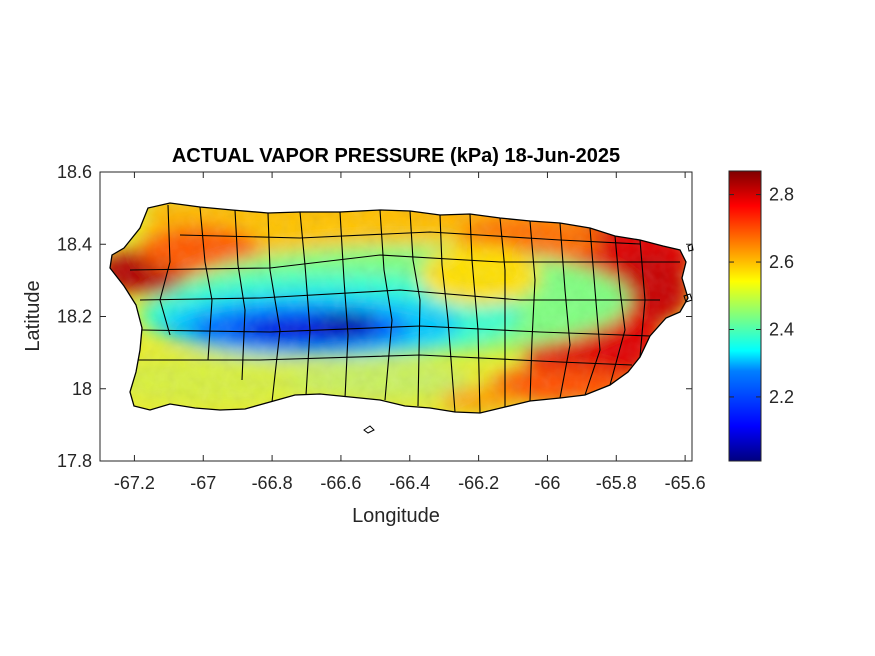  What do you see at coordinates (409, 483) in the screenshot?
I see `x-tick-label: -66.4` at bounding box center [409, 483].